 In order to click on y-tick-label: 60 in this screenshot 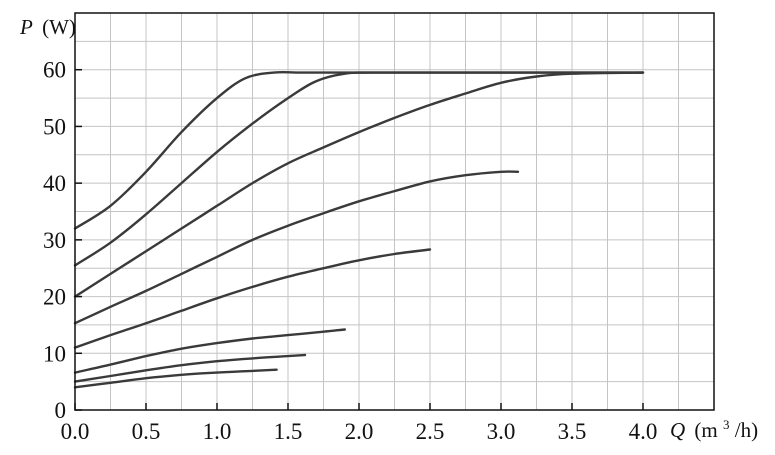, I will do `click(54, 70)`.